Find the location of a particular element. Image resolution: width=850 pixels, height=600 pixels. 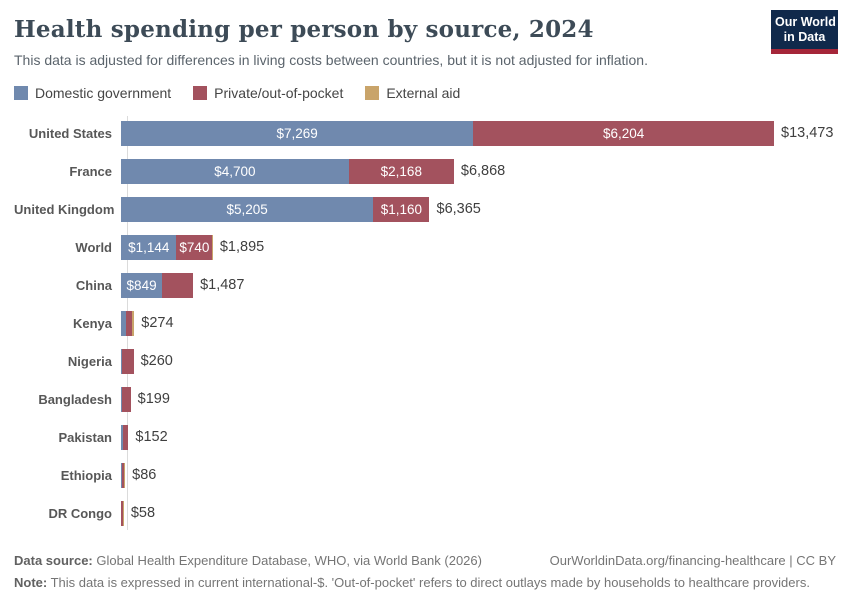

chart-row-ethiopia: Ethiopia $86 is located at coordinates (432, 475).